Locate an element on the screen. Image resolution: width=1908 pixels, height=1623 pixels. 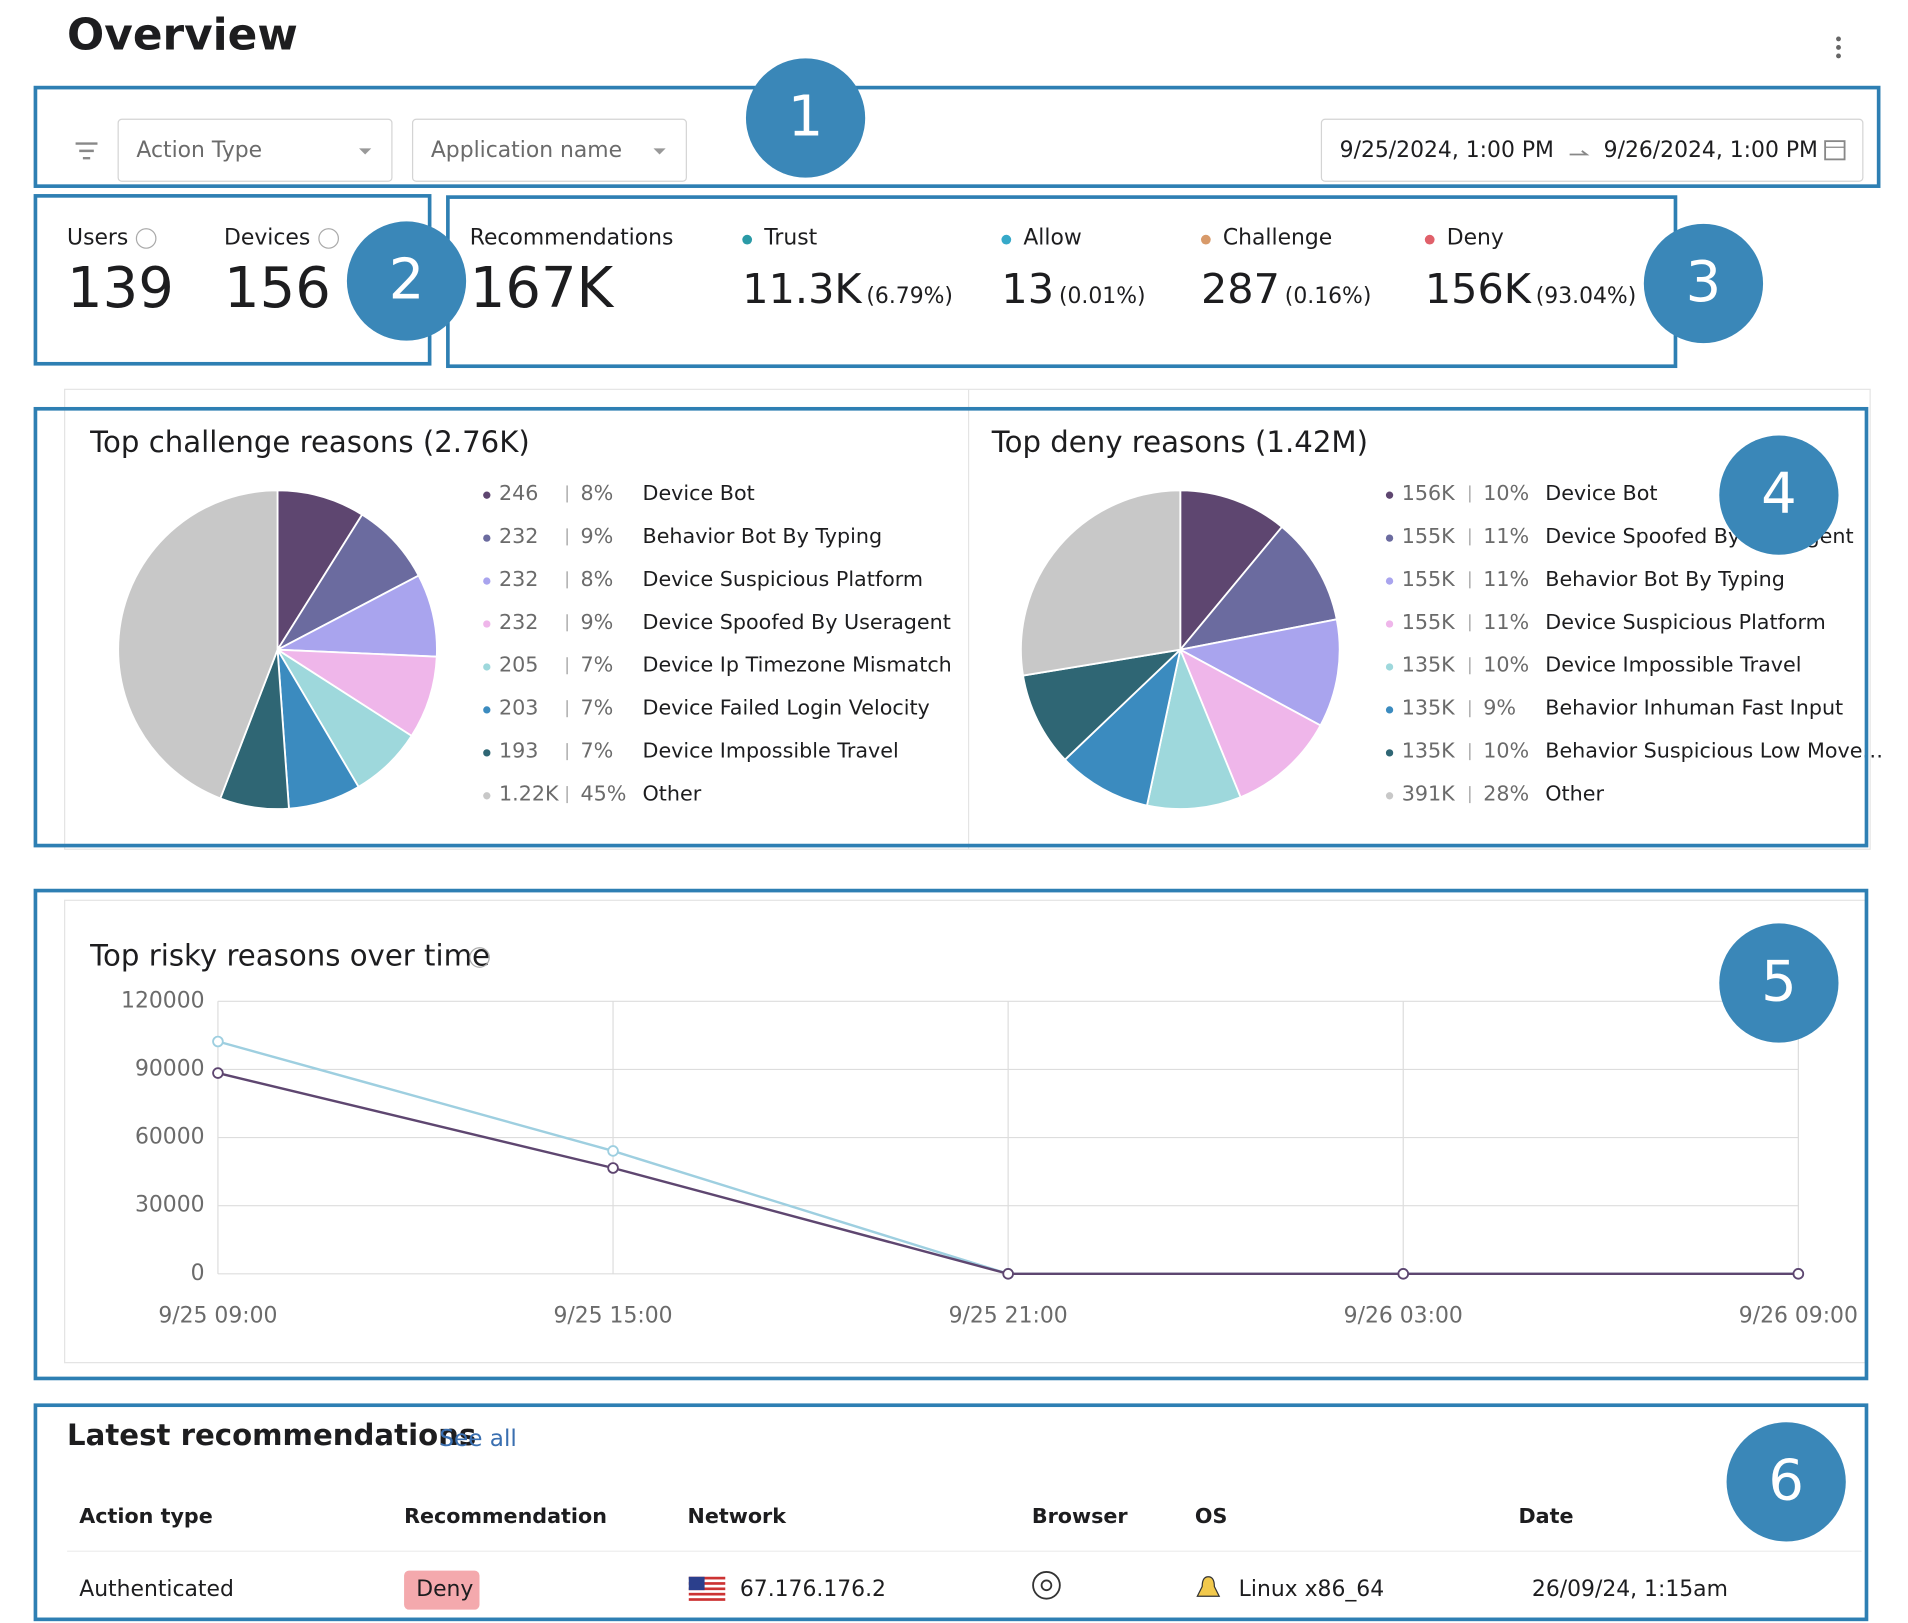
column-header: Date is located at coordinates (1546, 1516).